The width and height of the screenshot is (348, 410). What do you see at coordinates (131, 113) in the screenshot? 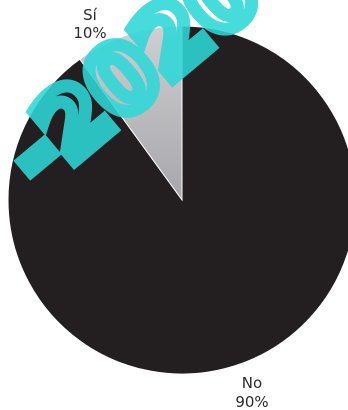
I see `pie-slice-si` at bounding box center [131, 113].